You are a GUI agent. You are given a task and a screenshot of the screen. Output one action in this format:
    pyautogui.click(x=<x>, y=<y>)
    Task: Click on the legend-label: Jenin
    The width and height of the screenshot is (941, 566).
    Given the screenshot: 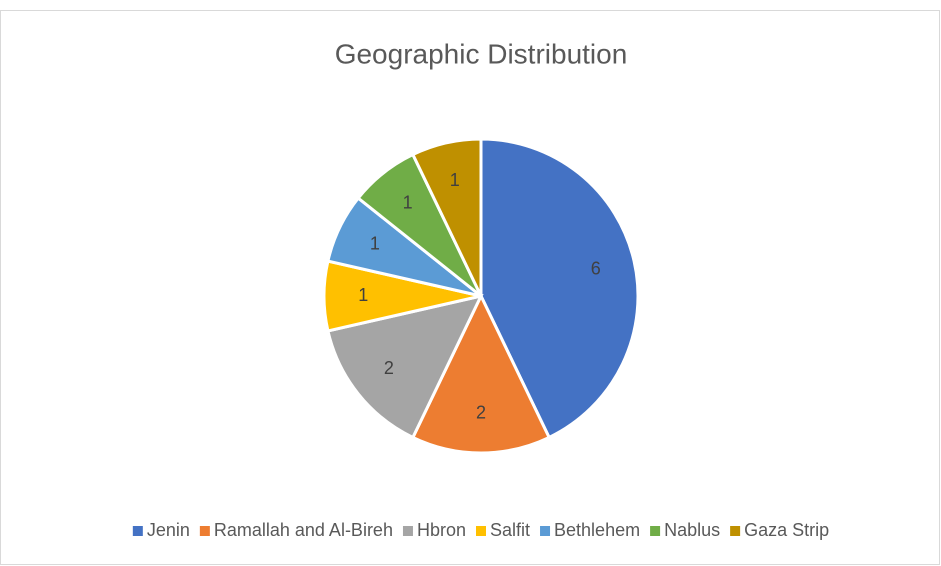 What is the action you would take?
    pyautogui.click(x=168, y=530)
    